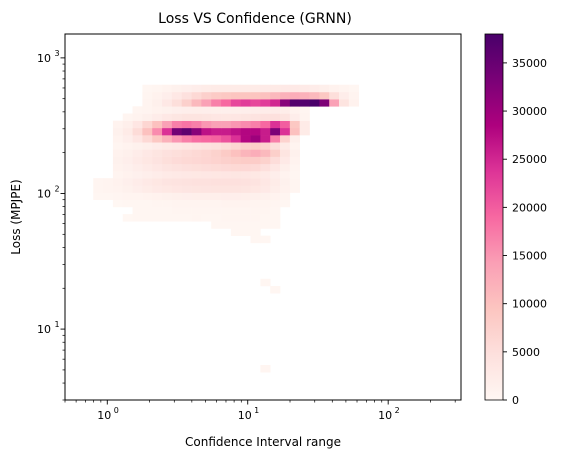  What do you see at coordinates (56, 53) in the screenshot?
I see `y-tick-exponent: 3` at bounding box center [56, 53].